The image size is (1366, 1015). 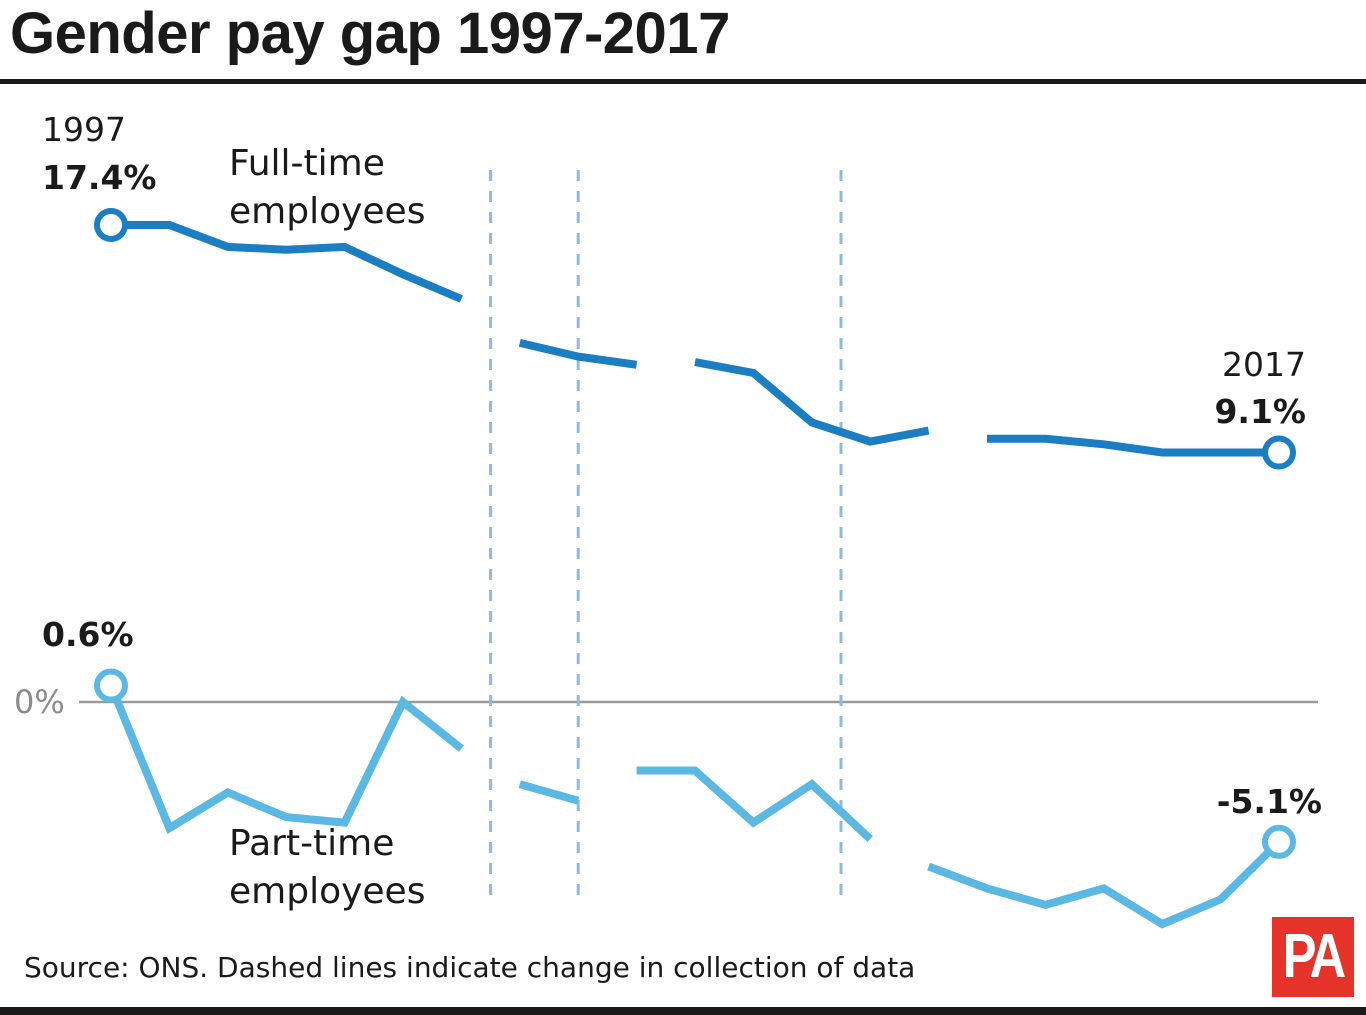 What do you see at coordinates (99, 177) in the screenshot?
I see `full-time-start-value: 17.4%` at bounding box center [99, 177].